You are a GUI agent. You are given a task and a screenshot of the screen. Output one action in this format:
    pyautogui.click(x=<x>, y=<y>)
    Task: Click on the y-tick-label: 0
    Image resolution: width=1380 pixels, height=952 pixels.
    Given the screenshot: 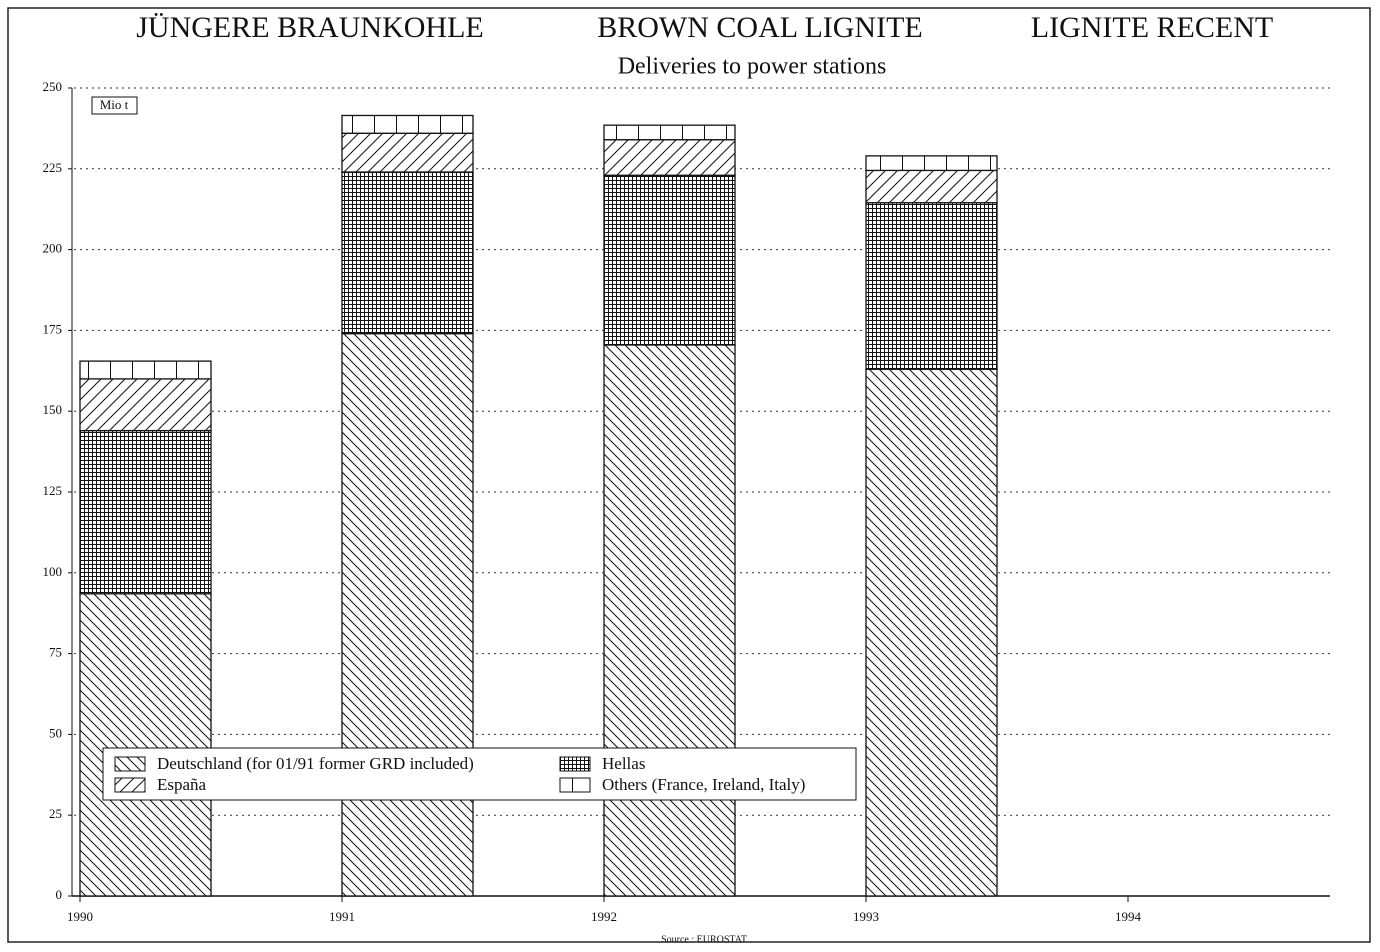 What is the action you would take?
    pyautogui.click(x=59, y=894)
    